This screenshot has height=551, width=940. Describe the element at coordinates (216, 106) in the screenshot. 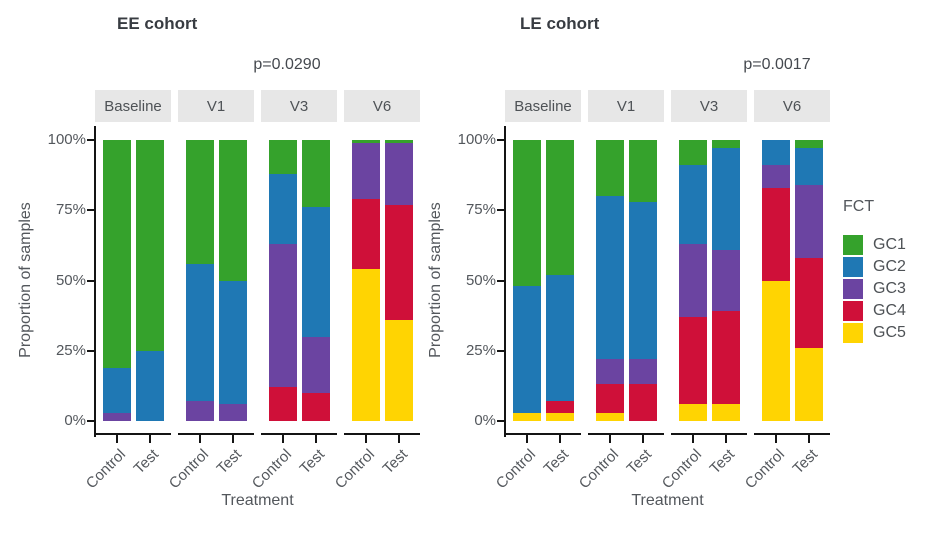

I see `facet-strip-v1: V1` at that location.